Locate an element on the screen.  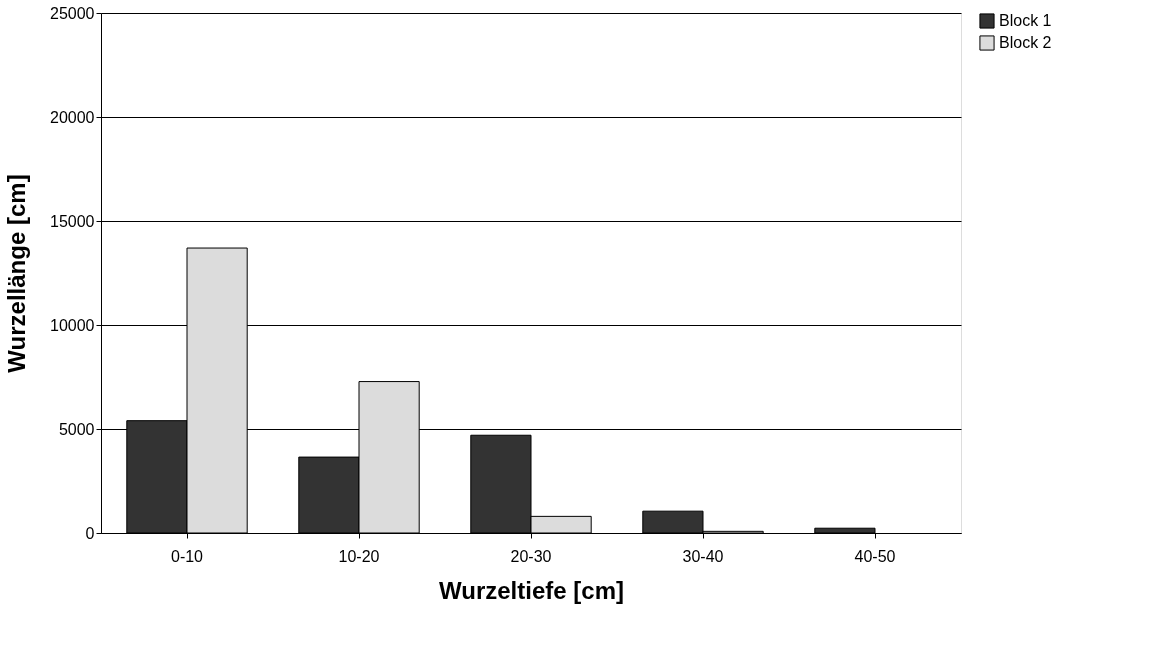
y-tick-label: 20000 is located at coordinates (72, 117).